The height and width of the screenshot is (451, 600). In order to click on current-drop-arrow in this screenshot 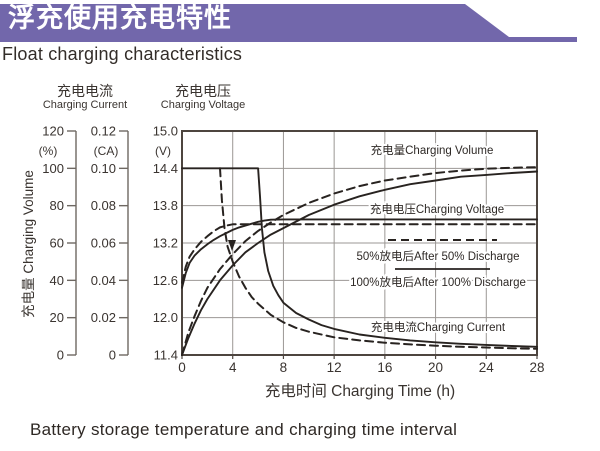, I will do `click(232, 245)`.